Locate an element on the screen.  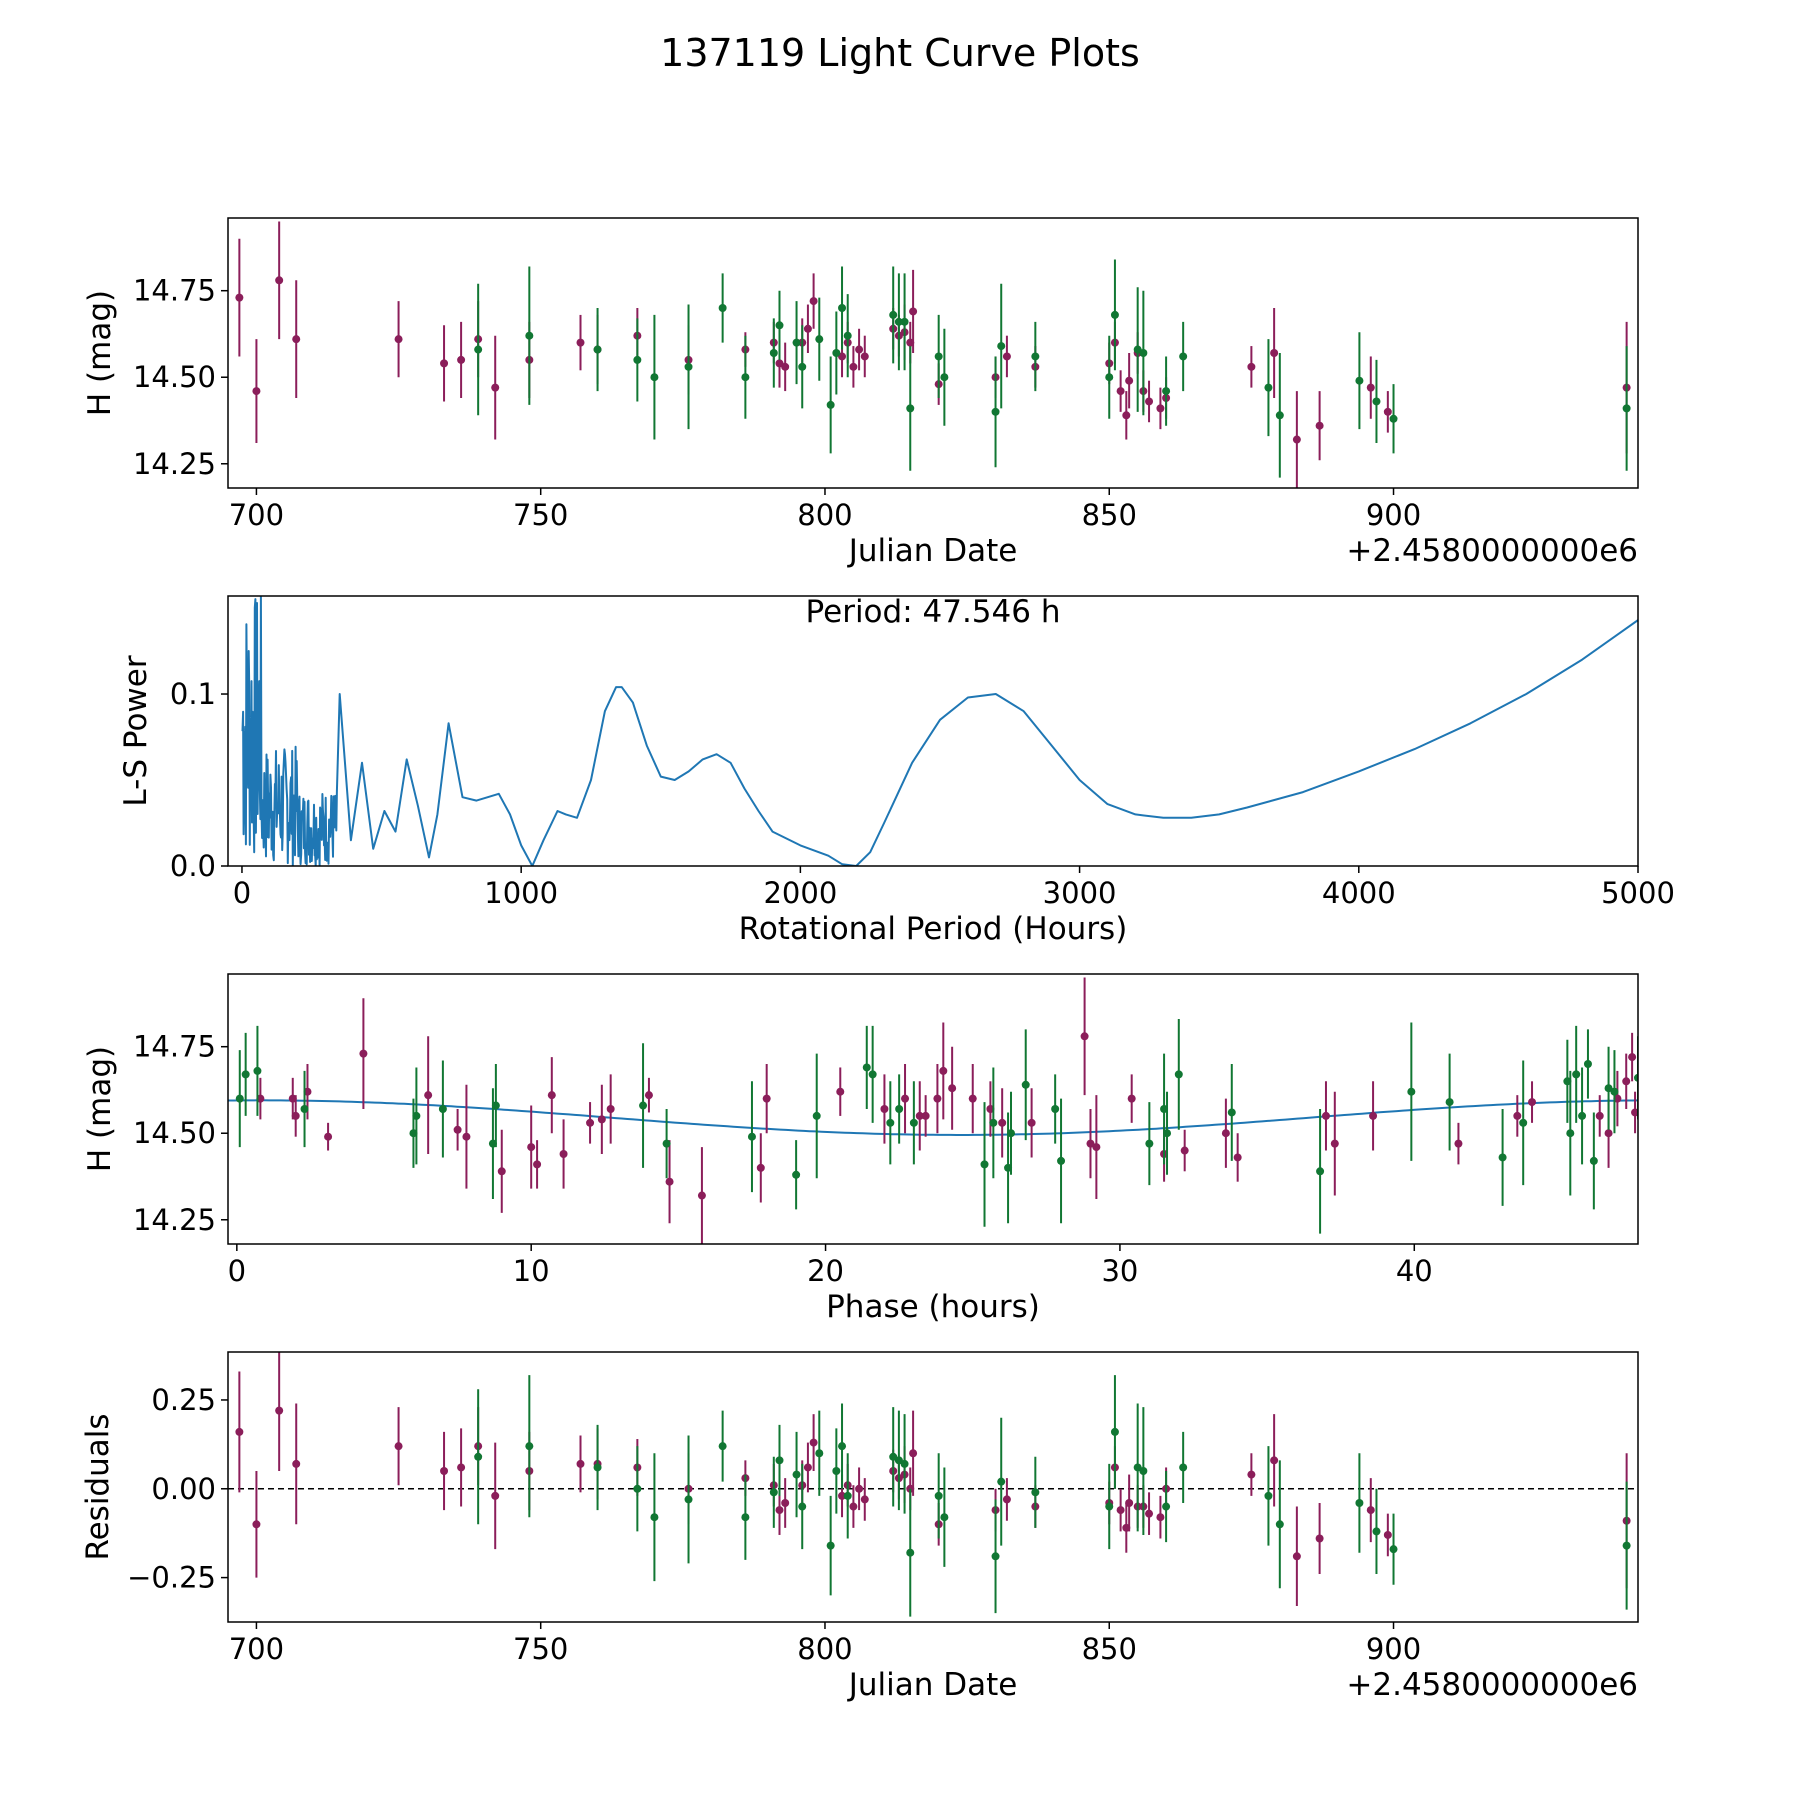
plot-area-phase is located at coordinates (933, 1110).